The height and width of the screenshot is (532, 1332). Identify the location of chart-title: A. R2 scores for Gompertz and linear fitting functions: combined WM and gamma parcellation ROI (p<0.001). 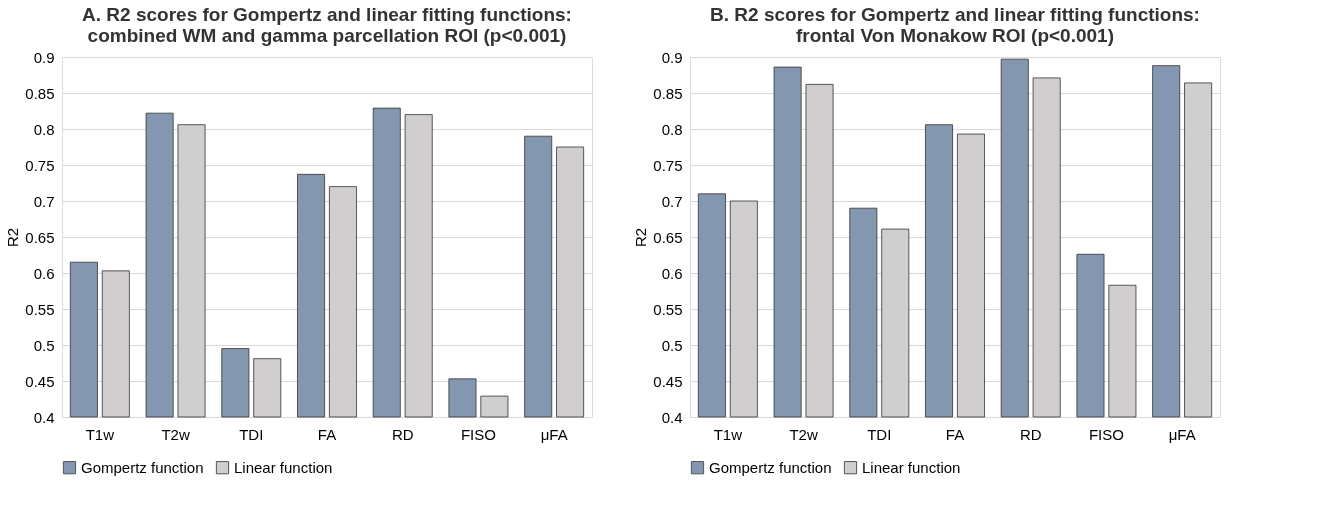
(327, 25).